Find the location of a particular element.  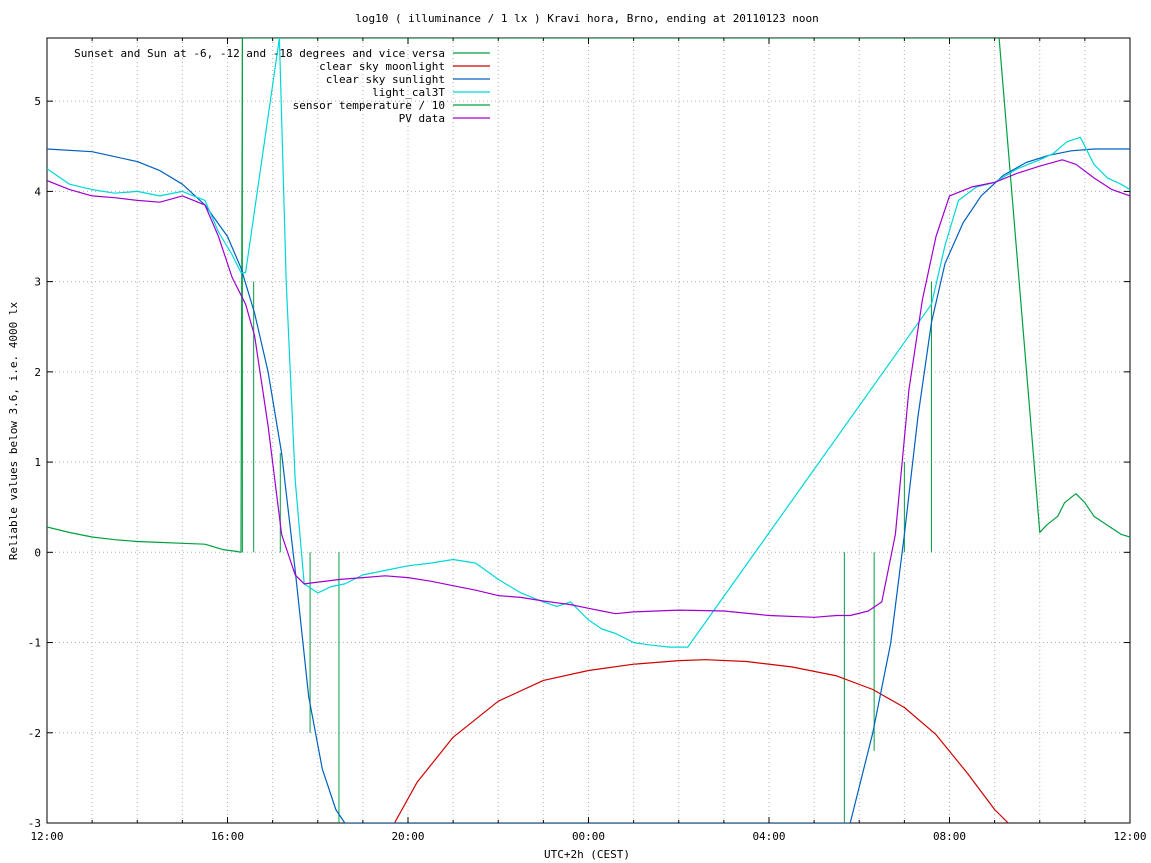

y-axis-label: Reliable values below 3.6, i.e. 4000 lx is located at coordinates (13, 430).